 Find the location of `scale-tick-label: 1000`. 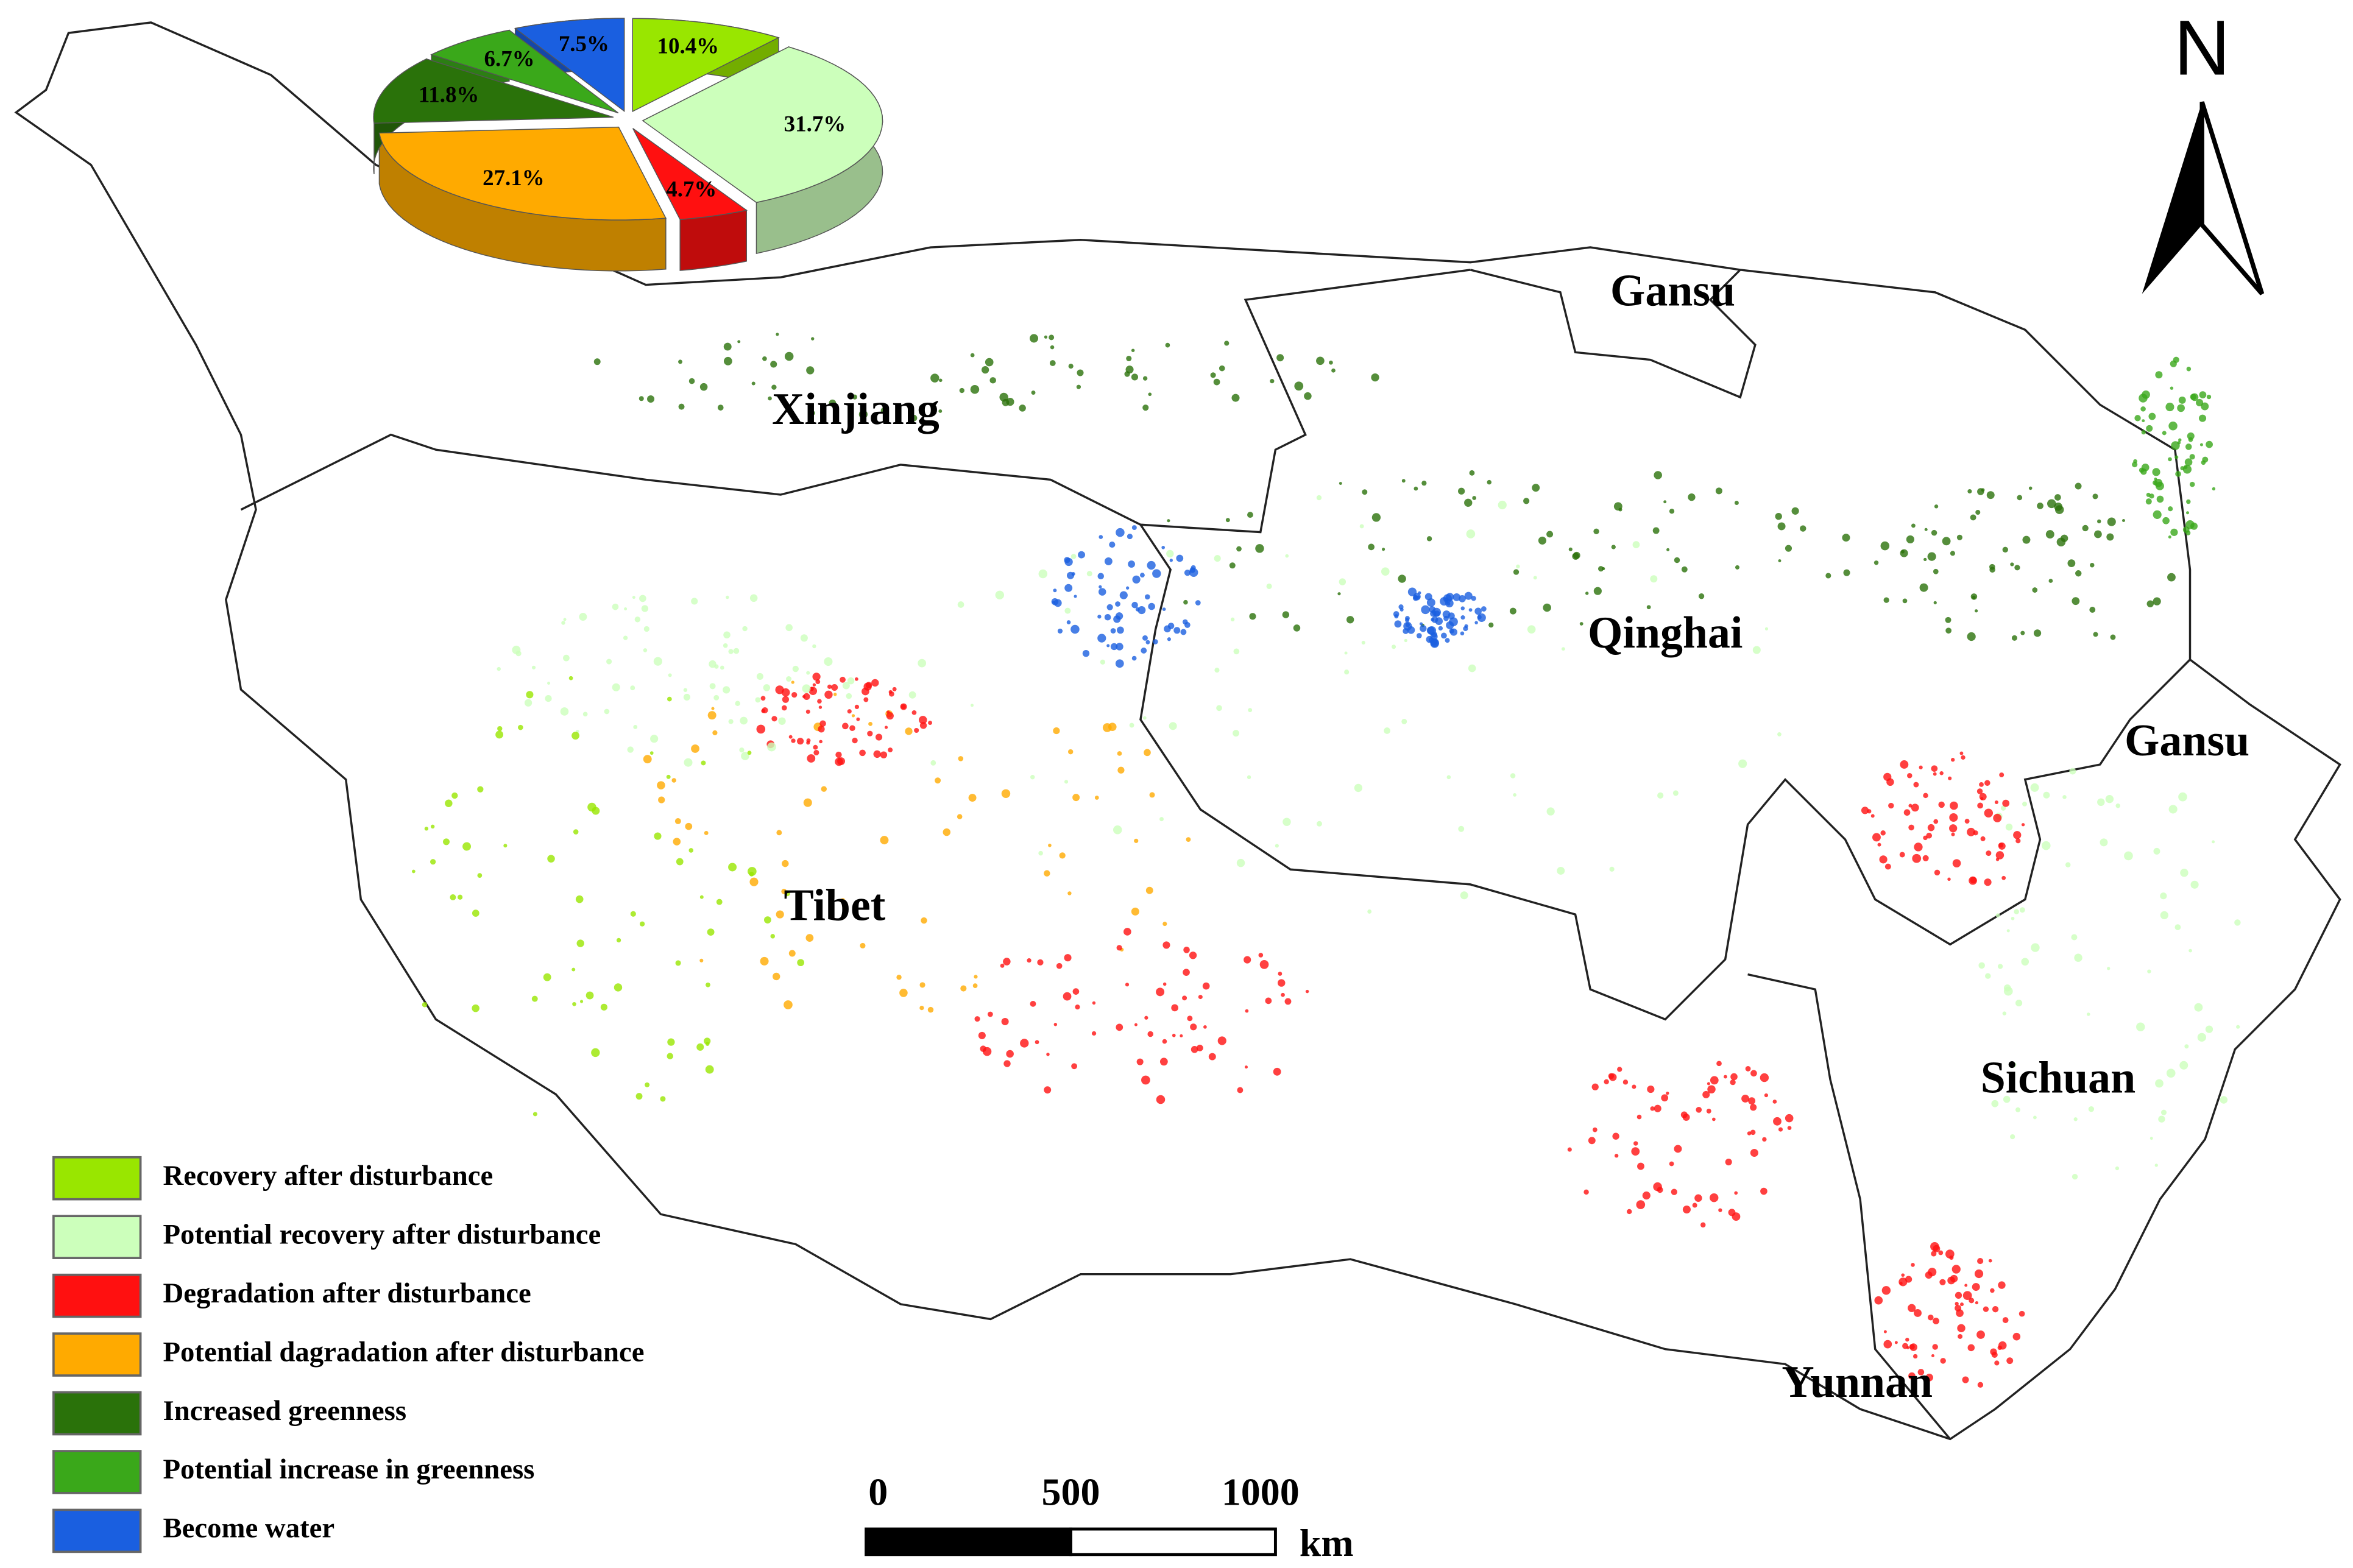

scale-tick-label: 1000 is located at coordinates (1261, 1492).